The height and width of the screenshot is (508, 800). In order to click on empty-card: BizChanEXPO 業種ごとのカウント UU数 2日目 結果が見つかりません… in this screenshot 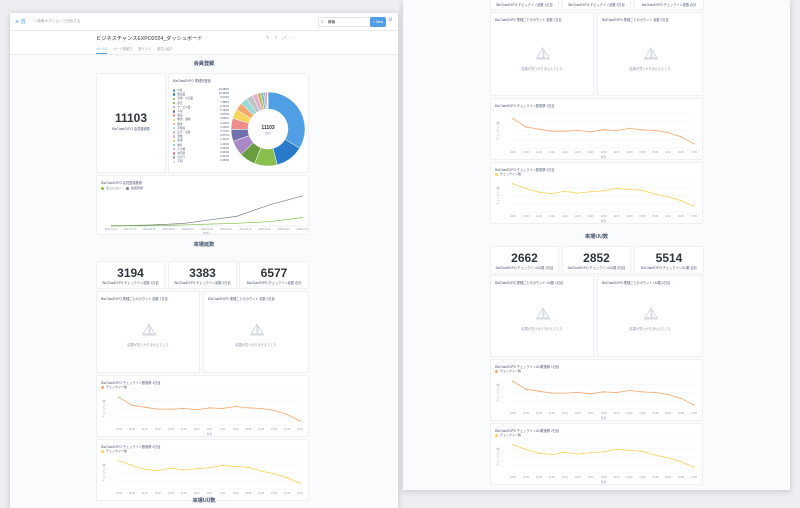, I will do `click(650, 316)`.